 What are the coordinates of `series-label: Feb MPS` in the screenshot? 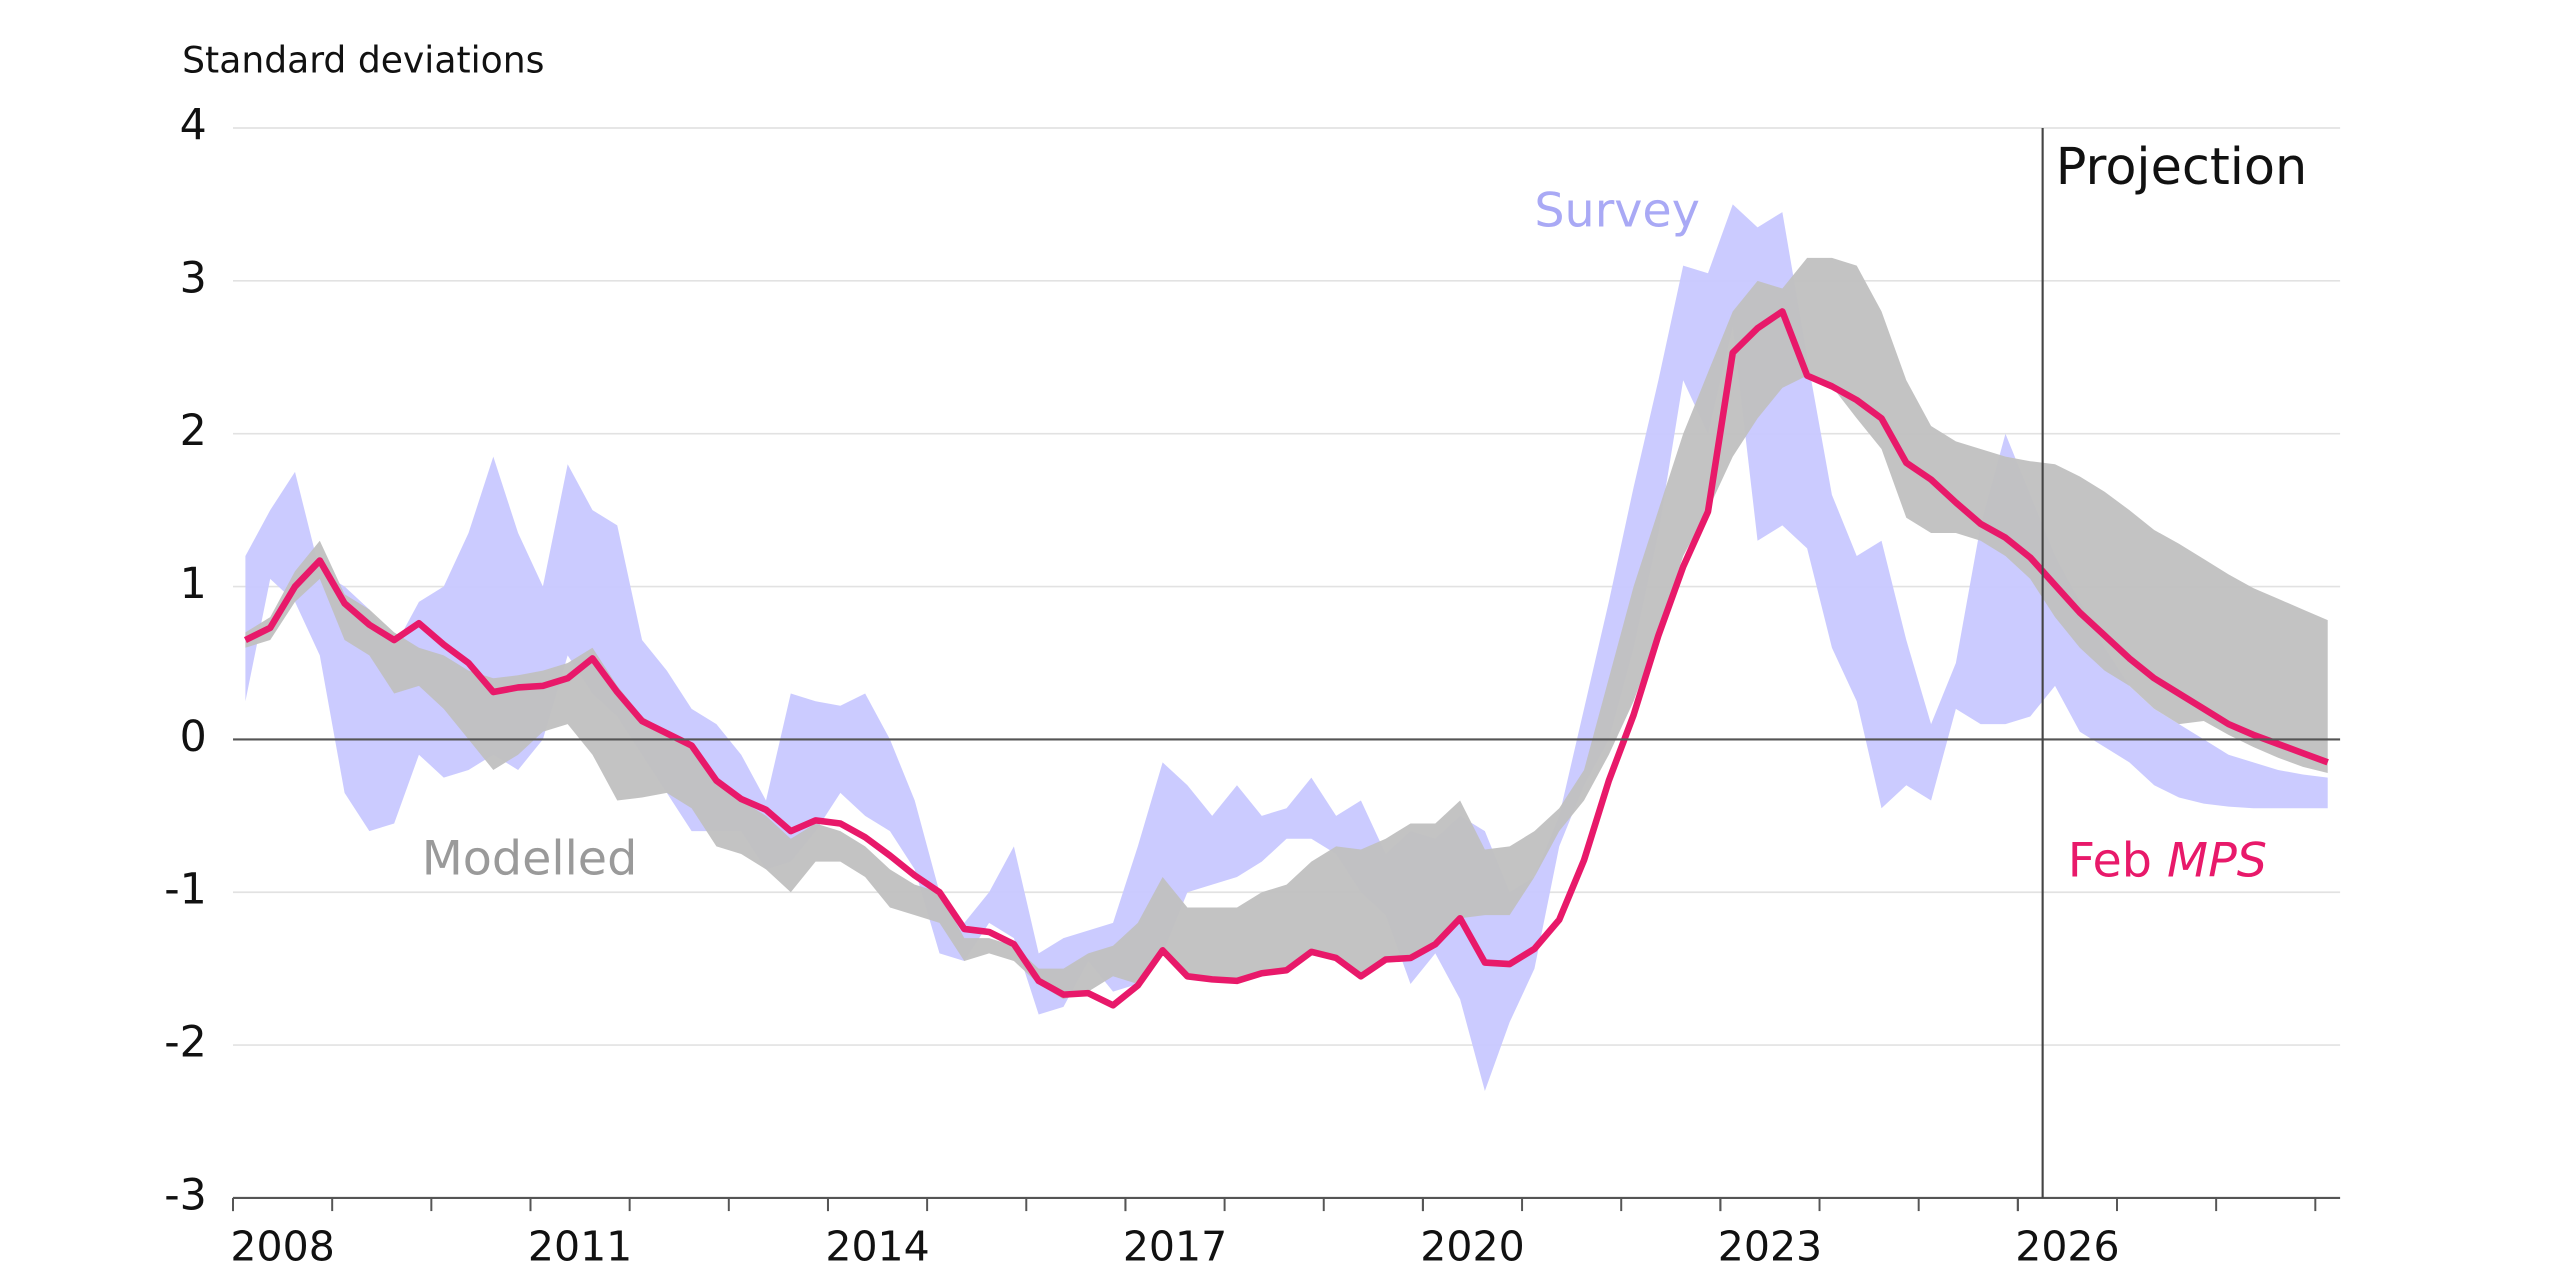 It's located at (2167, 860).